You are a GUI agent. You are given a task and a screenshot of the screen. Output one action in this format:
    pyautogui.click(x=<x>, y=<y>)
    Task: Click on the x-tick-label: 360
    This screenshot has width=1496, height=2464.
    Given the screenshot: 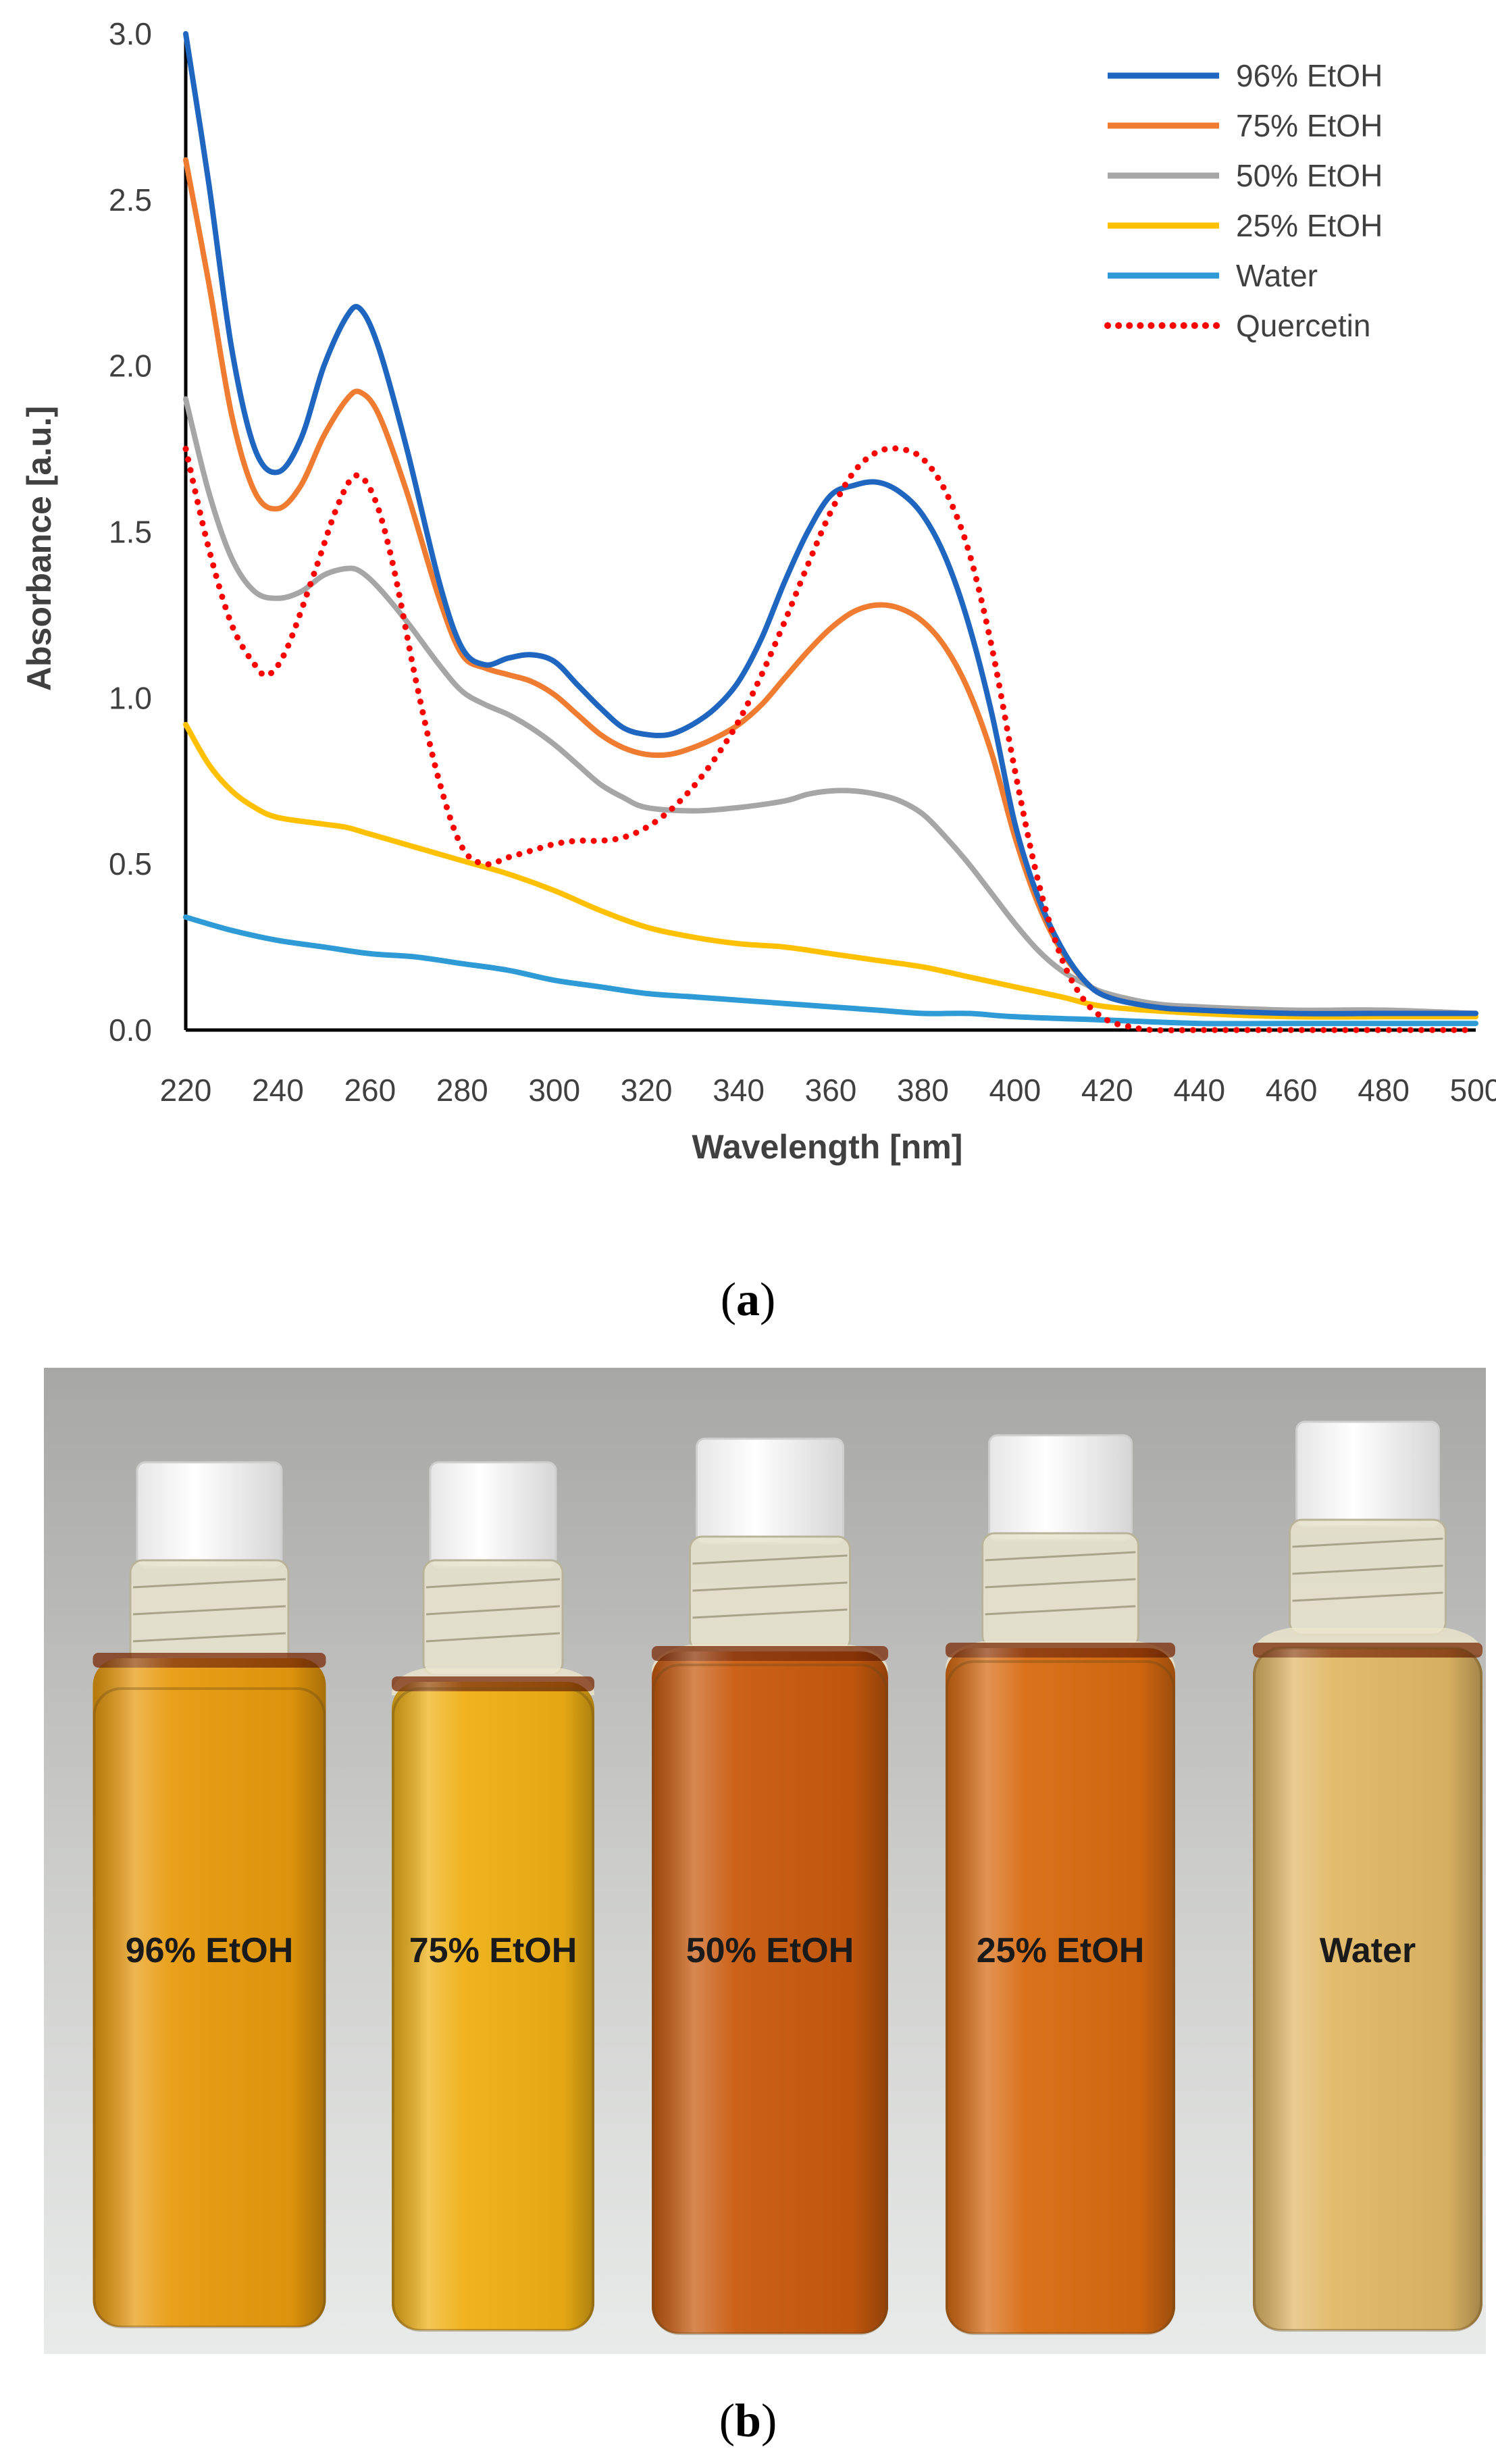 What is the action you would take?
    pyautogui.click(x=831, y=1090)
    